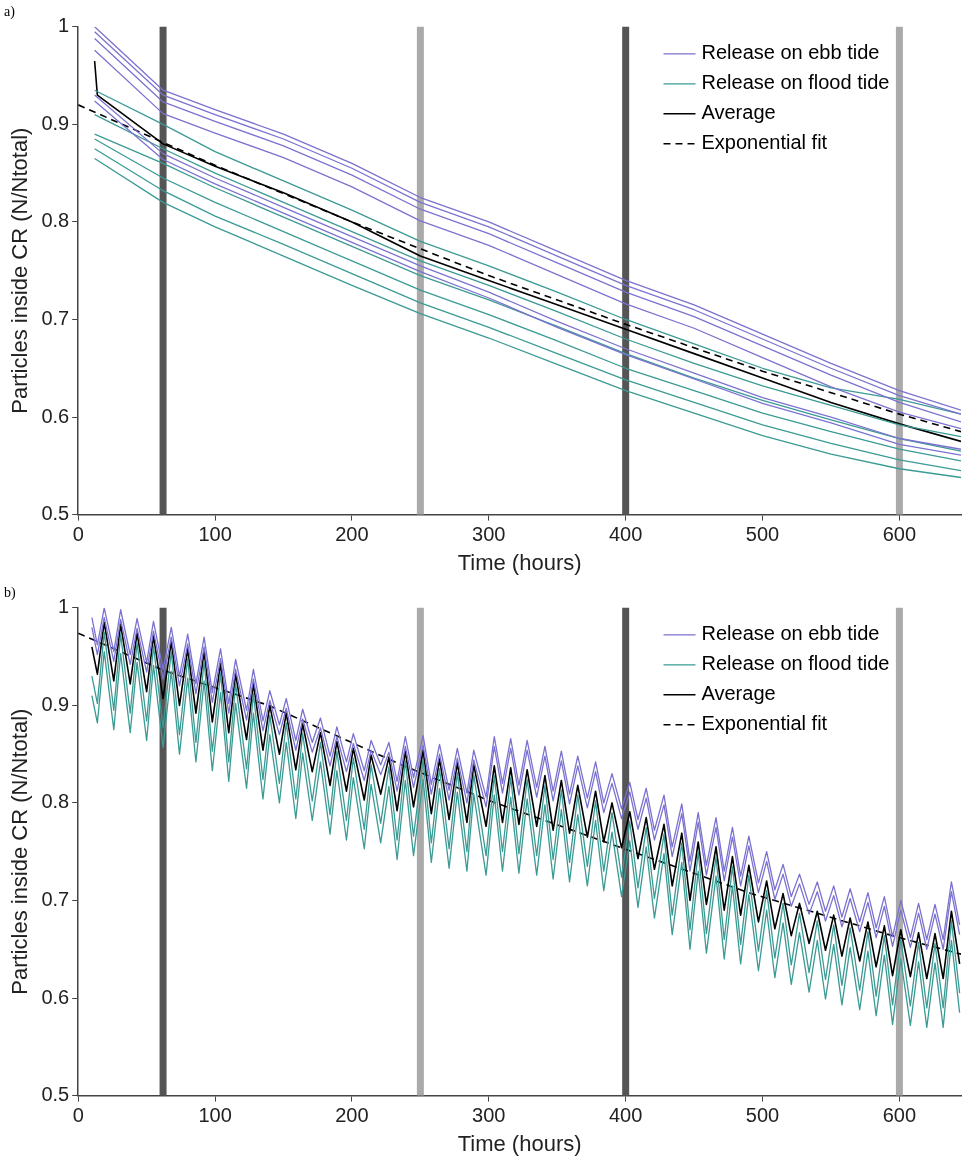 The image size is (963, 1162). What do you see at coordinates (10, 593) in the screenshot?
I see `chart-title: b)` at bounding box center [10, 593].